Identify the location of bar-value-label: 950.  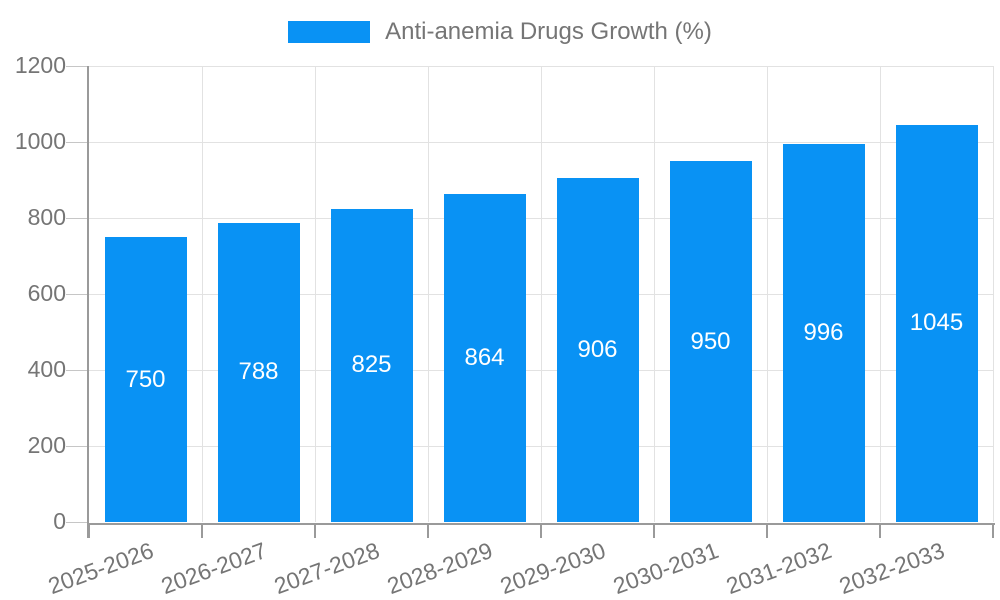
(710, 341).